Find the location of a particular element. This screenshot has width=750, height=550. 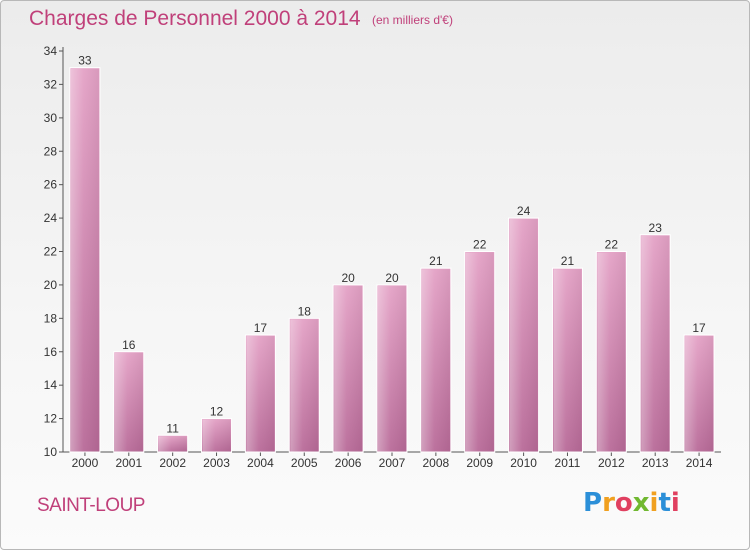

x-tick-label-2002: 2002 is located at coordinates (172, 463).